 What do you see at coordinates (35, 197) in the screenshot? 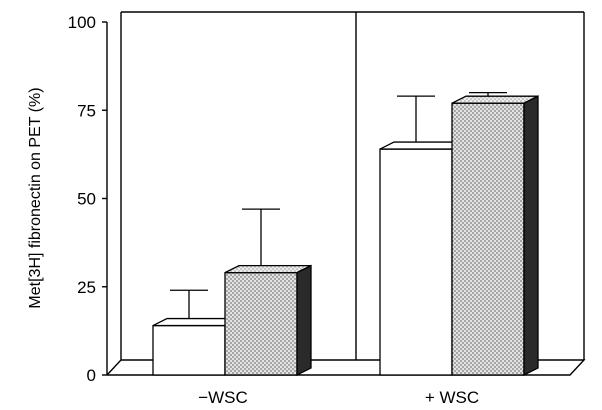
I see `y-axis-title: Met[3H] fibronectin on PET (%)` at bounding box center [35, 197].